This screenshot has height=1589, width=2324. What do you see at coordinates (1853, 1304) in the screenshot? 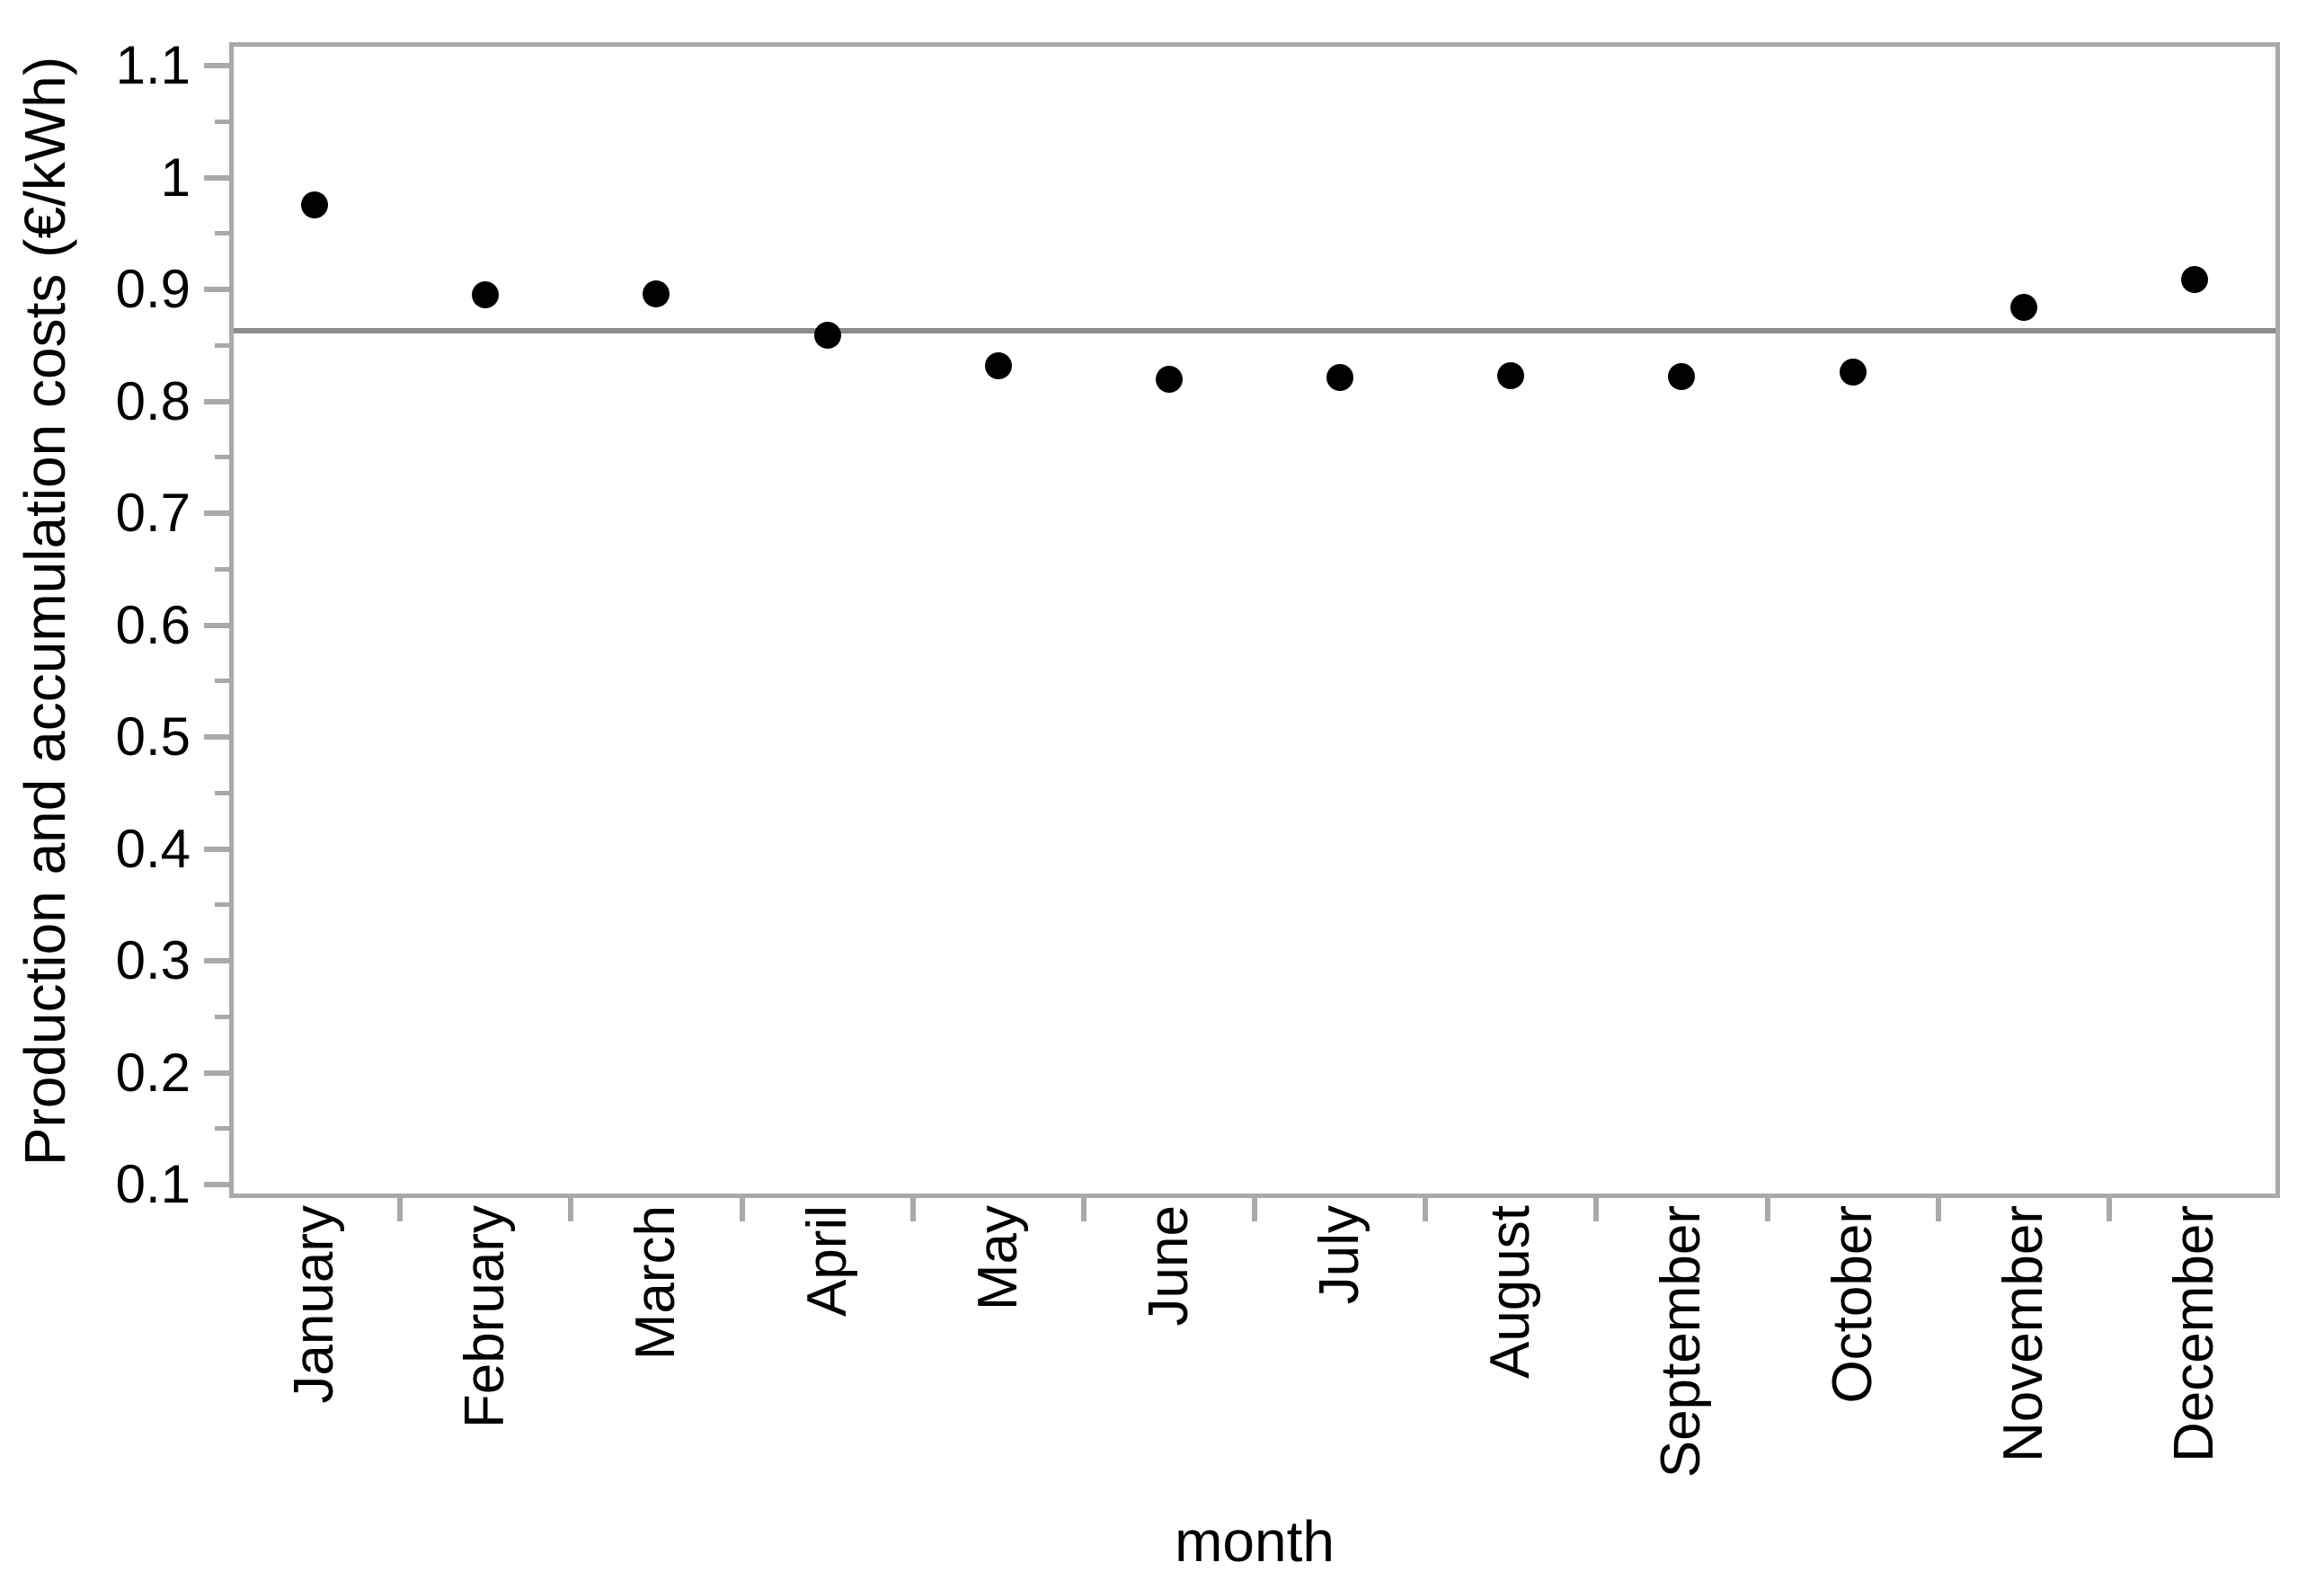
I see `x-tick-label-october: October` at bounding box center [1853, 1304].